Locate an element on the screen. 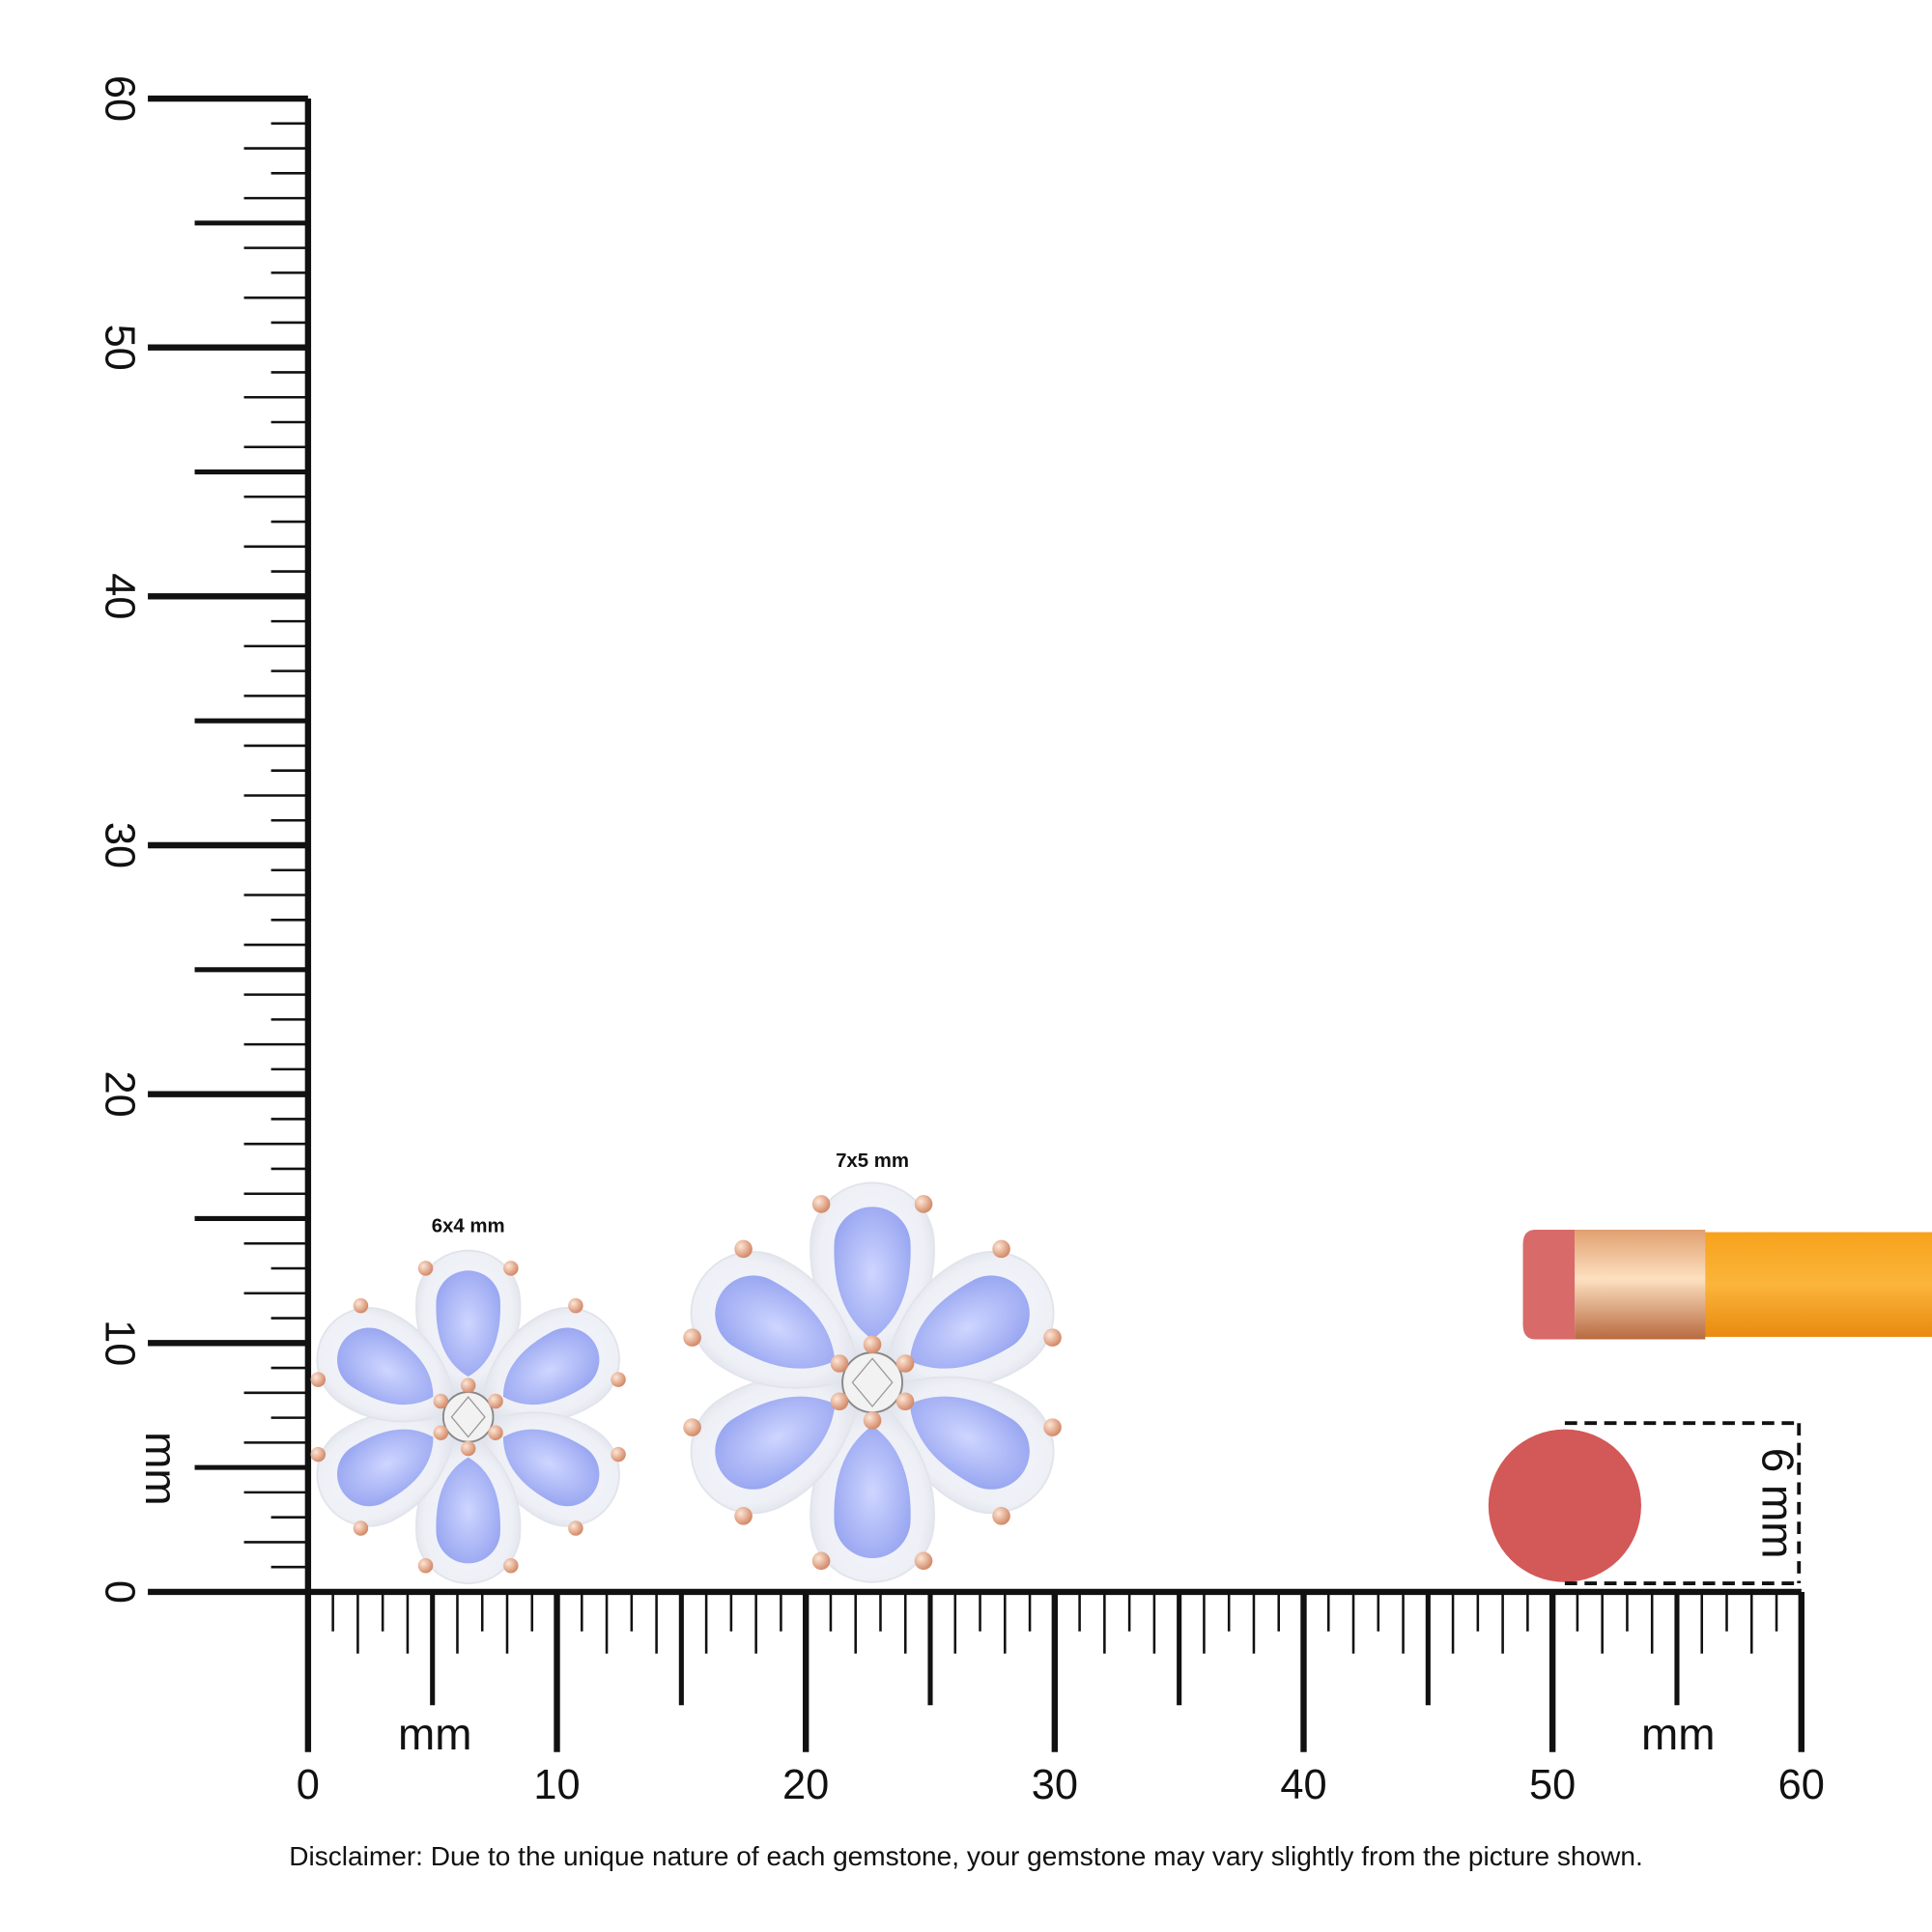 Image resolution: width=1932 pixels, height=1932 pixels. pencil-ferrule is located at coordinates (1640, 1284).